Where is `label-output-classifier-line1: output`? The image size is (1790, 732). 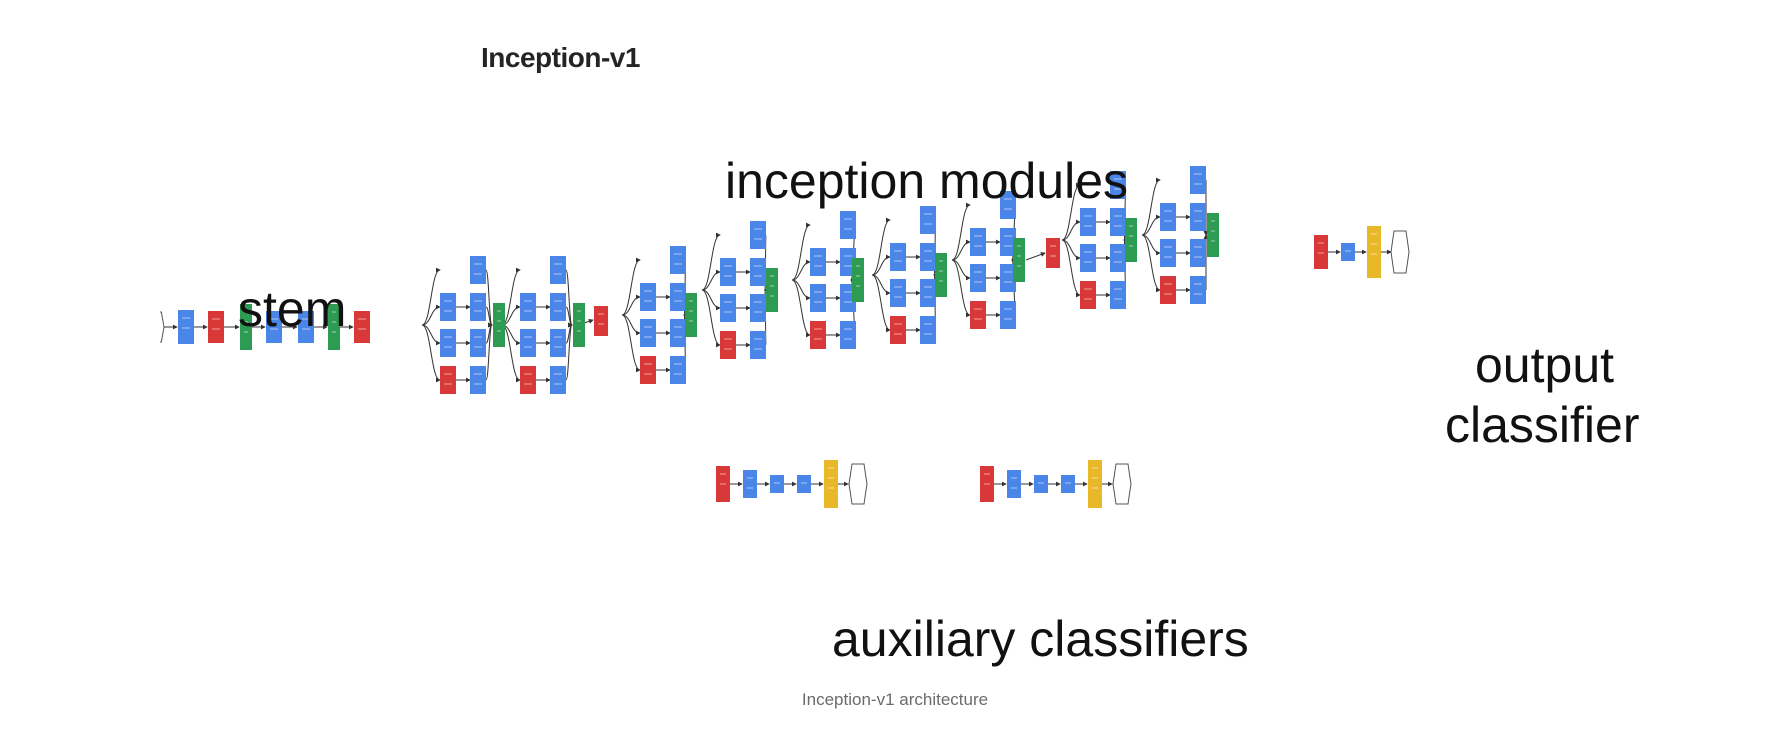
label-output-classifier-line1: output is located at coordinates (1545, 365).